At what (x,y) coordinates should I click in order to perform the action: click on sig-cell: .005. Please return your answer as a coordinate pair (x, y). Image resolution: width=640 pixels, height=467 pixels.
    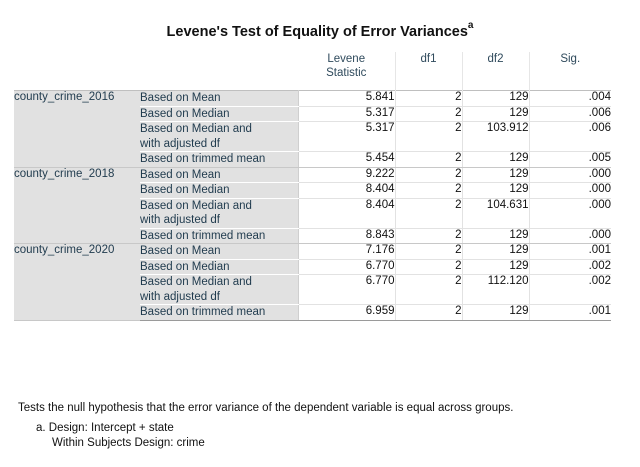
    Looking at the image, I should click on (569, 159).